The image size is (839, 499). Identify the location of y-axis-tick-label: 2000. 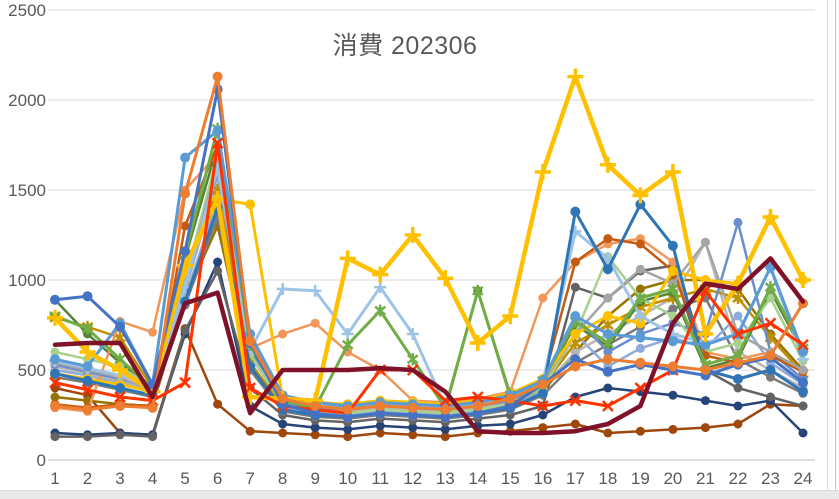
(27, 100).